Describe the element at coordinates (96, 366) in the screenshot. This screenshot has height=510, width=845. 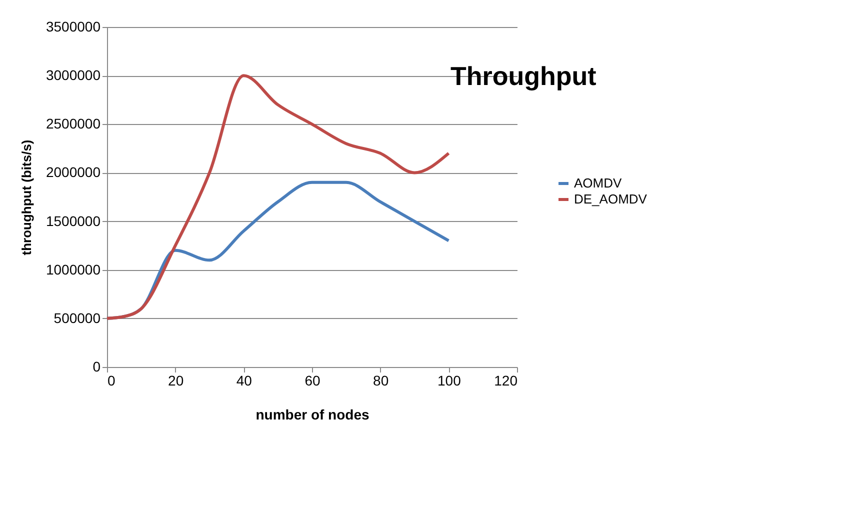
I see `y-tick-label: 0` at that location.